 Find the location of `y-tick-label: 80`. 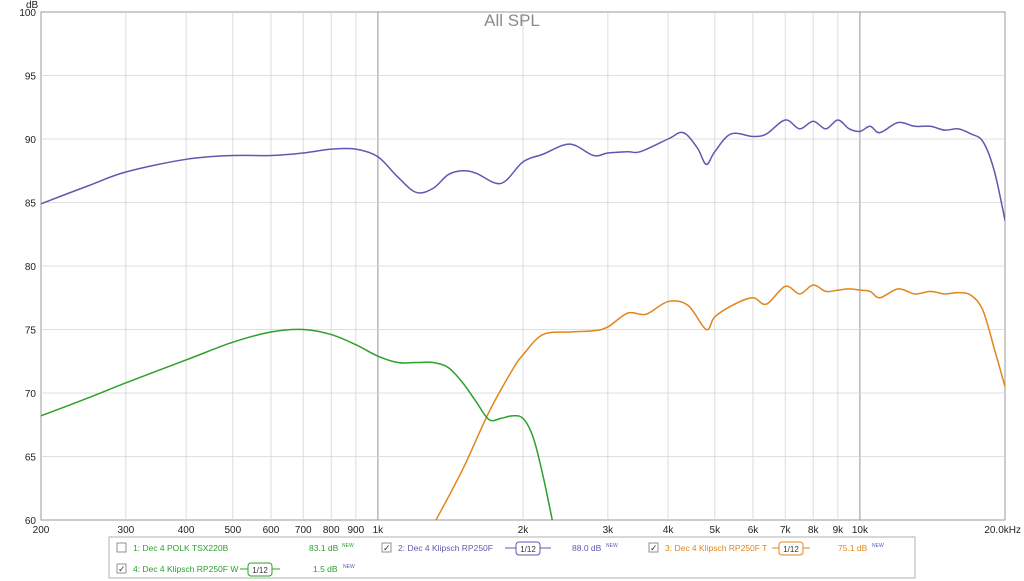

y-tick-label: 80 is located at coordinates (31, 267).